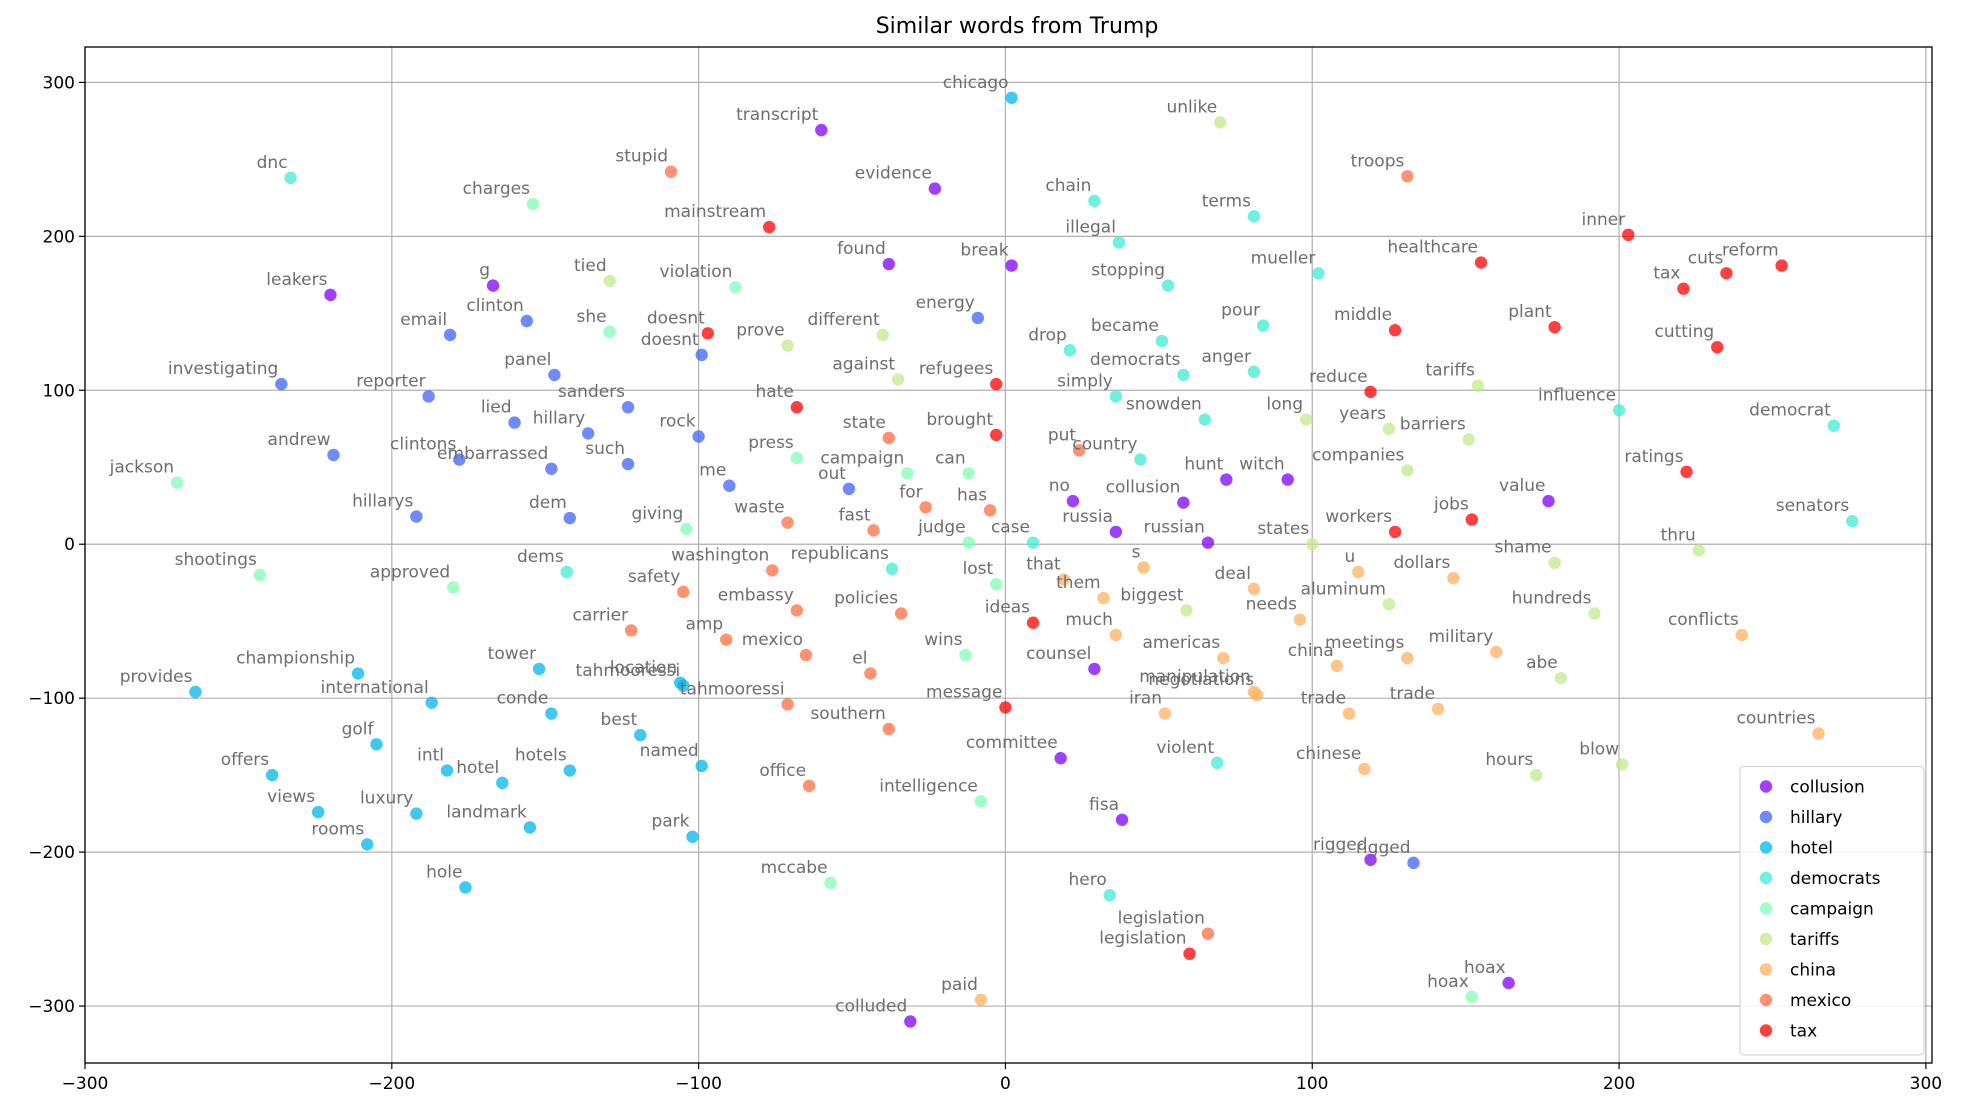 The height and width of the screenshot is (1115, 1965). What do you see at coordinates (1926, 1084) in the screenshot?
I see `x-tick-label: 300` at bounding box center [1926, 1084].